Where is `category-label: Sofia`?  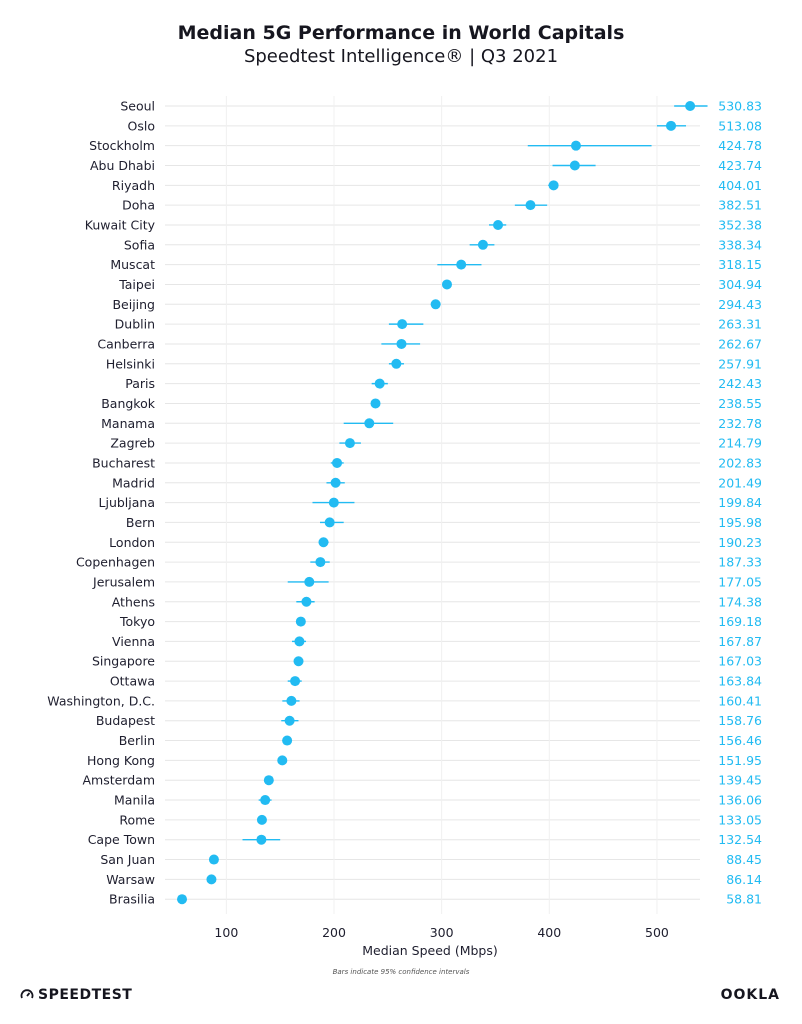
category-label: Sofia is located at coordinates (139, 244).